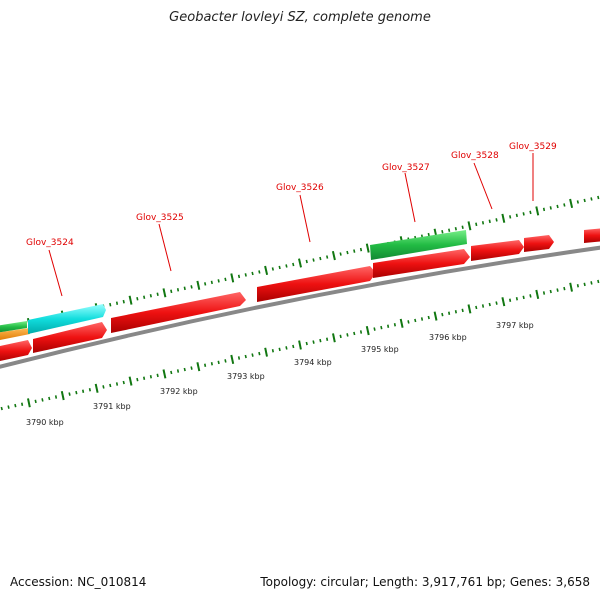 This screenshot has height=600, width=600. What do you see at coordinates (15, 334) in the screenshot?
I see `gene-feature-orange` at bounding box center [15, 334].